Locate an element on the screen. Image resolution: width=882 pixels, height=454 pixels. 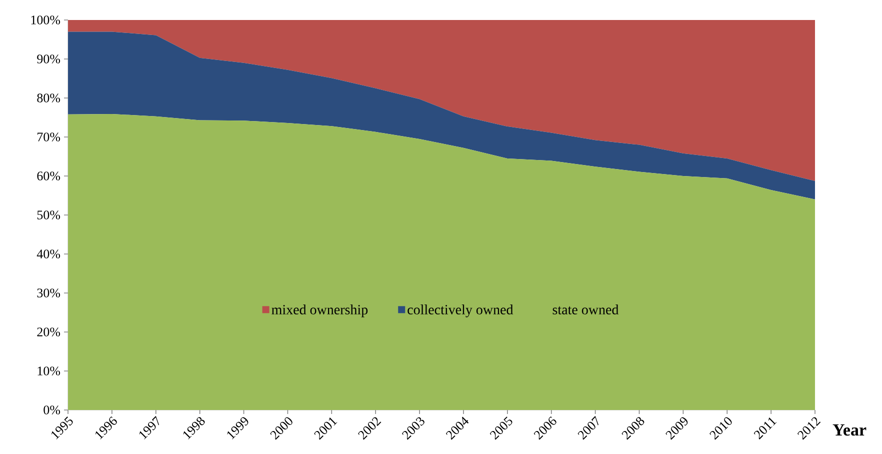
y-tick-label: 0% is located at coordinates (52, 410).